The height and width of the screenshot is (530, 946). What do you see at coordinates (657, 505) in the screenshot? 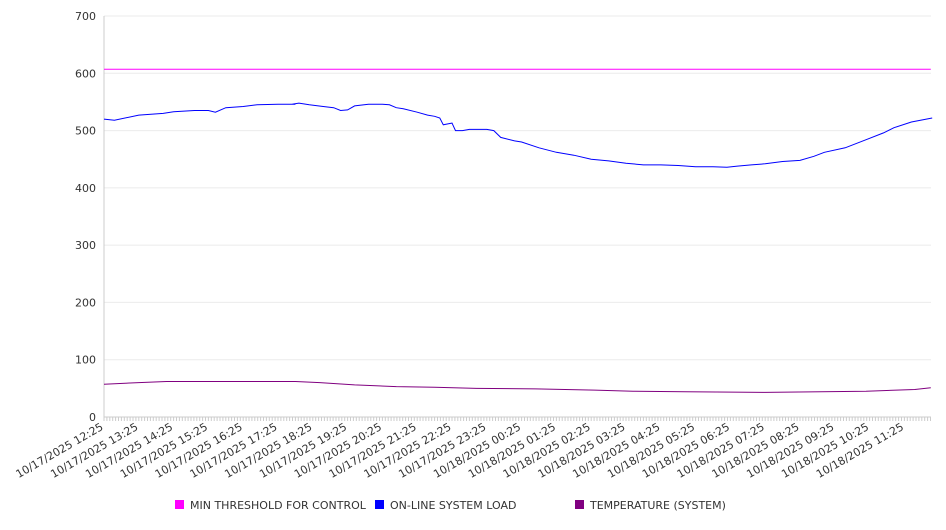
I see `legend-label: TEMPERATURE (SYSTEM)` at bounding box center [657, 505].